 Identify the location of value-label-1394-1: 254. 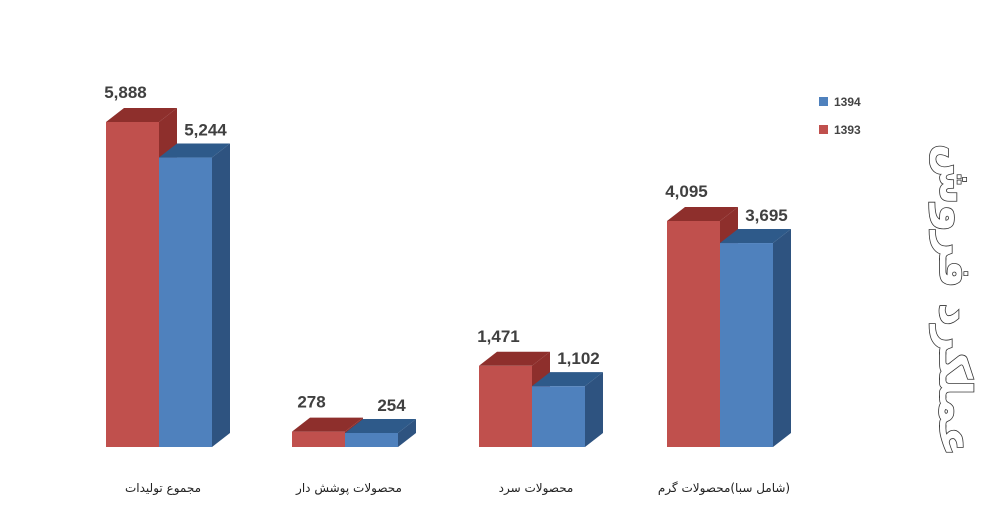
(391, 405).